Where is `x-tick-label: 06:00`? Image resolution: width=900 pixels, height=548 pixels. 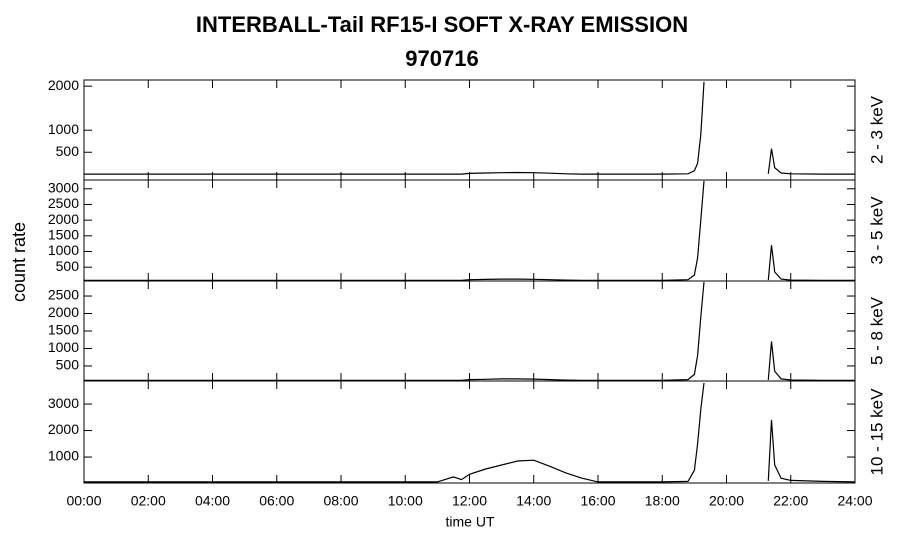 x-tick-label: 06:00 is located at coordinates (276, 501).